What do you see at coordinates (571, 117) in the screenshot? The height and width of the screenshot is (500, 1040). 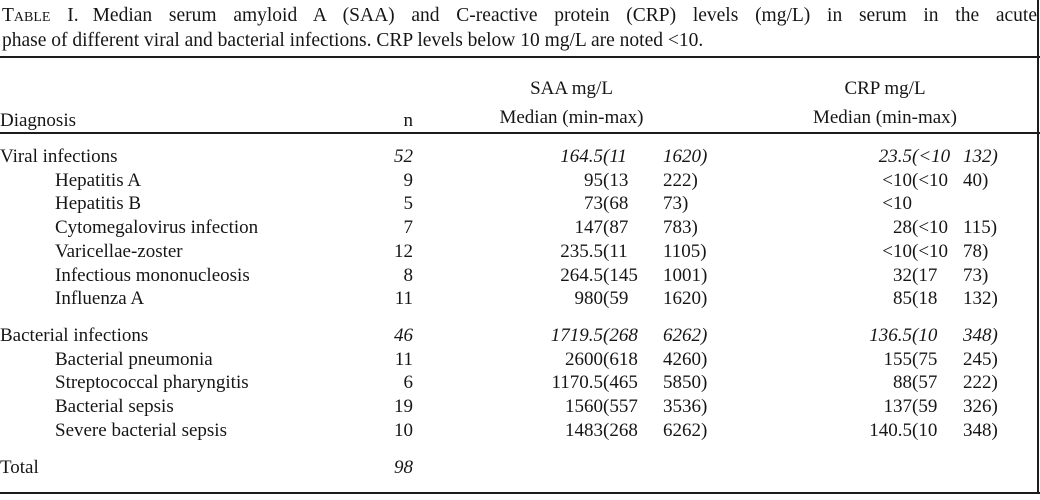 I see `header-saa-median: Median (min-max)` at bounding box center [571, 117].